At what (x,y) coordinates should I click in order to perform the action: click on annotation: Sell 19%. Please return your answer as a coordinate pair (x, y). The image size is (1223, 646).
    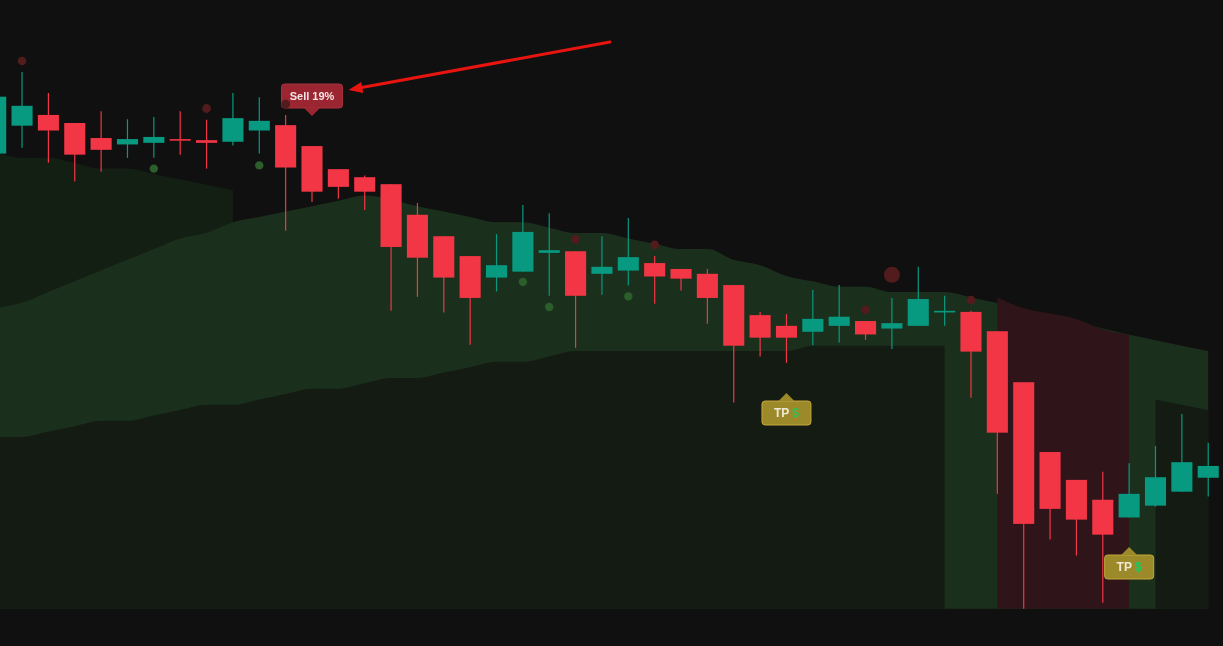
    Looking at the image, I should click on (312, 95).